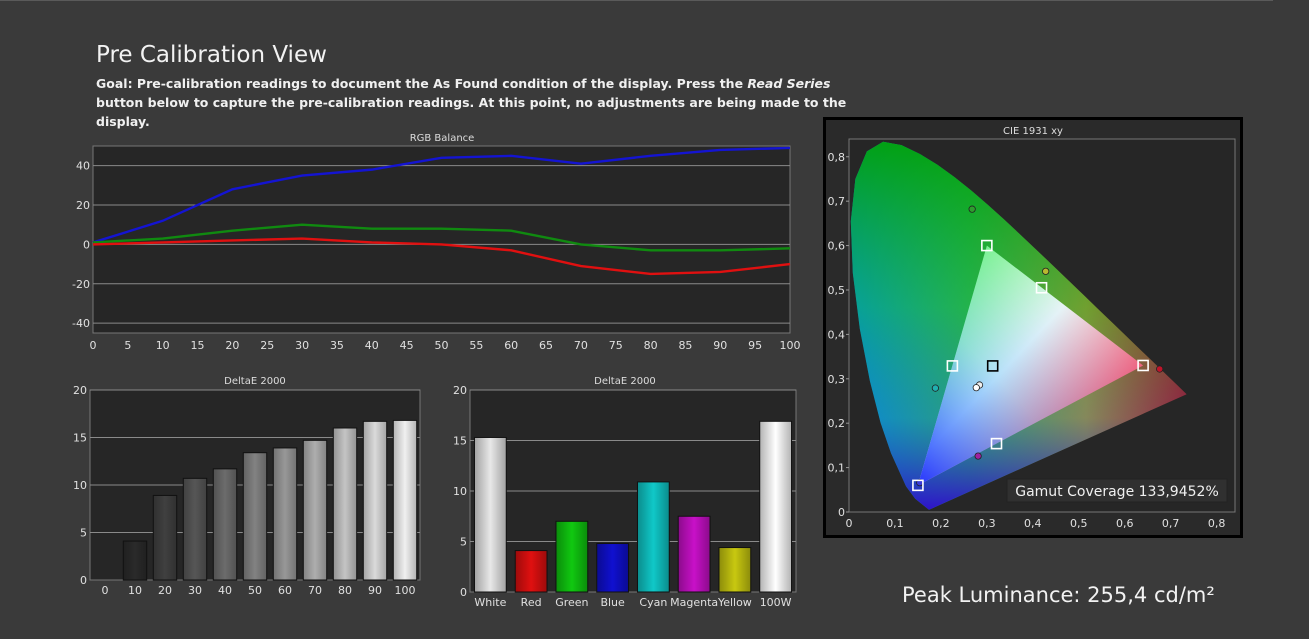 This screenshot has width=1309, height=639. Describe the element at coordinates (790, 345) in the screenshot. I see `rgb-x-tick-label: 100` at that location.